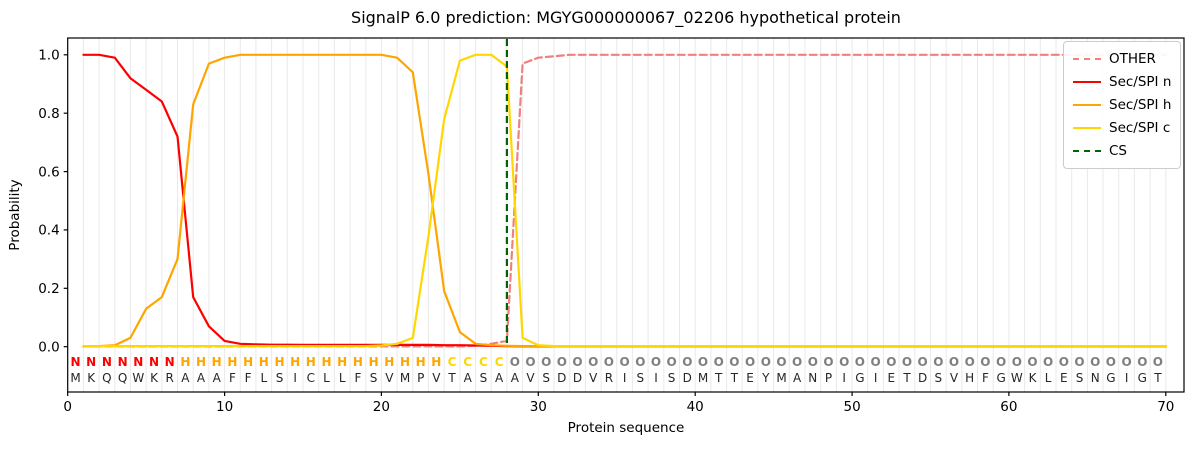  I want to click on x-tick-label: 60, so click(1008, 407).